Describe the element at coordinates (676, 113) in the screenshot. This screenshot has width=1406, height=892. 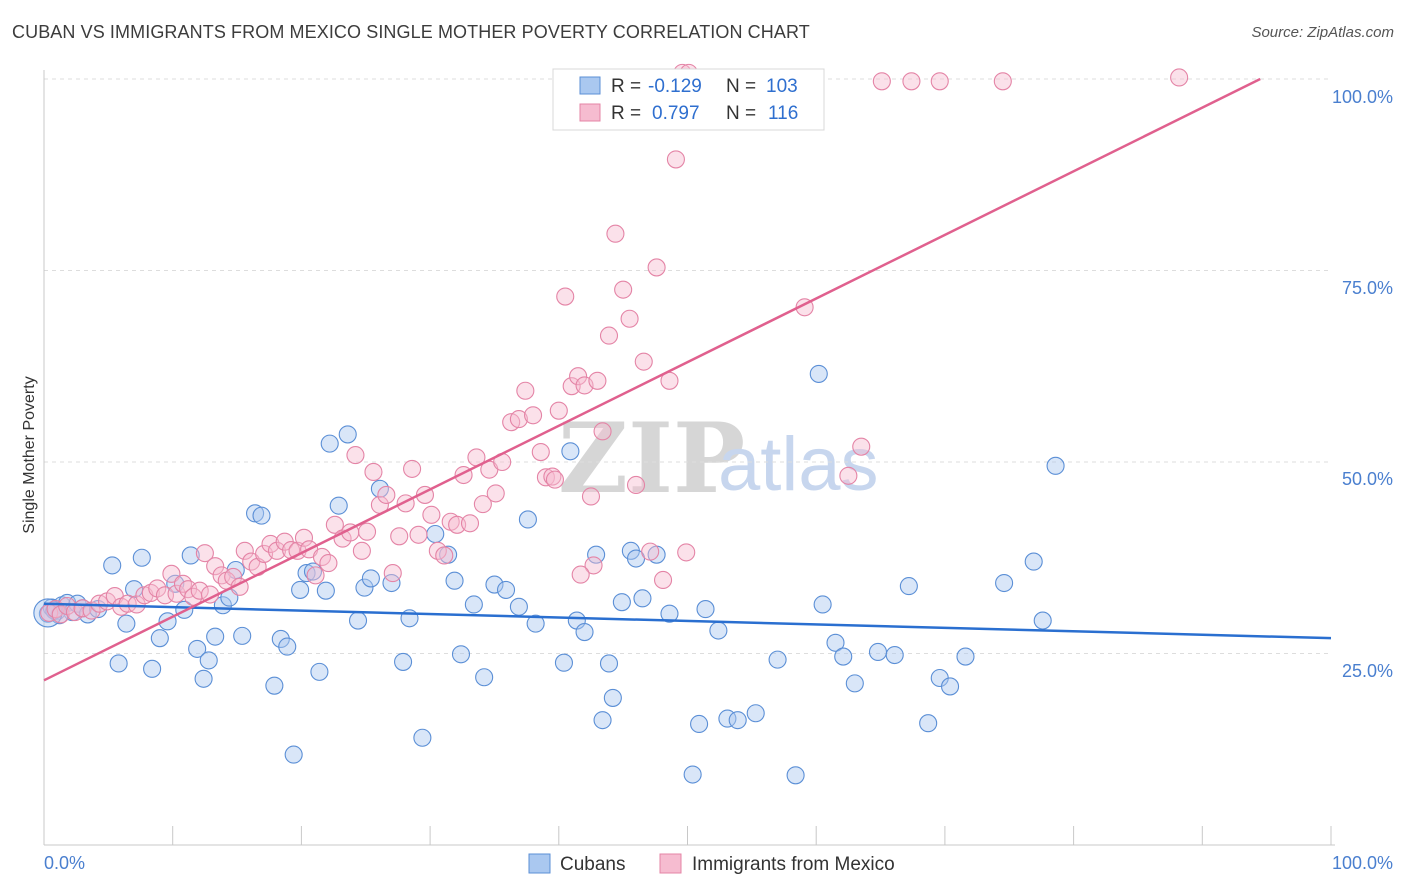
I see `legend-r-value-mexico: 0.797` at that location.